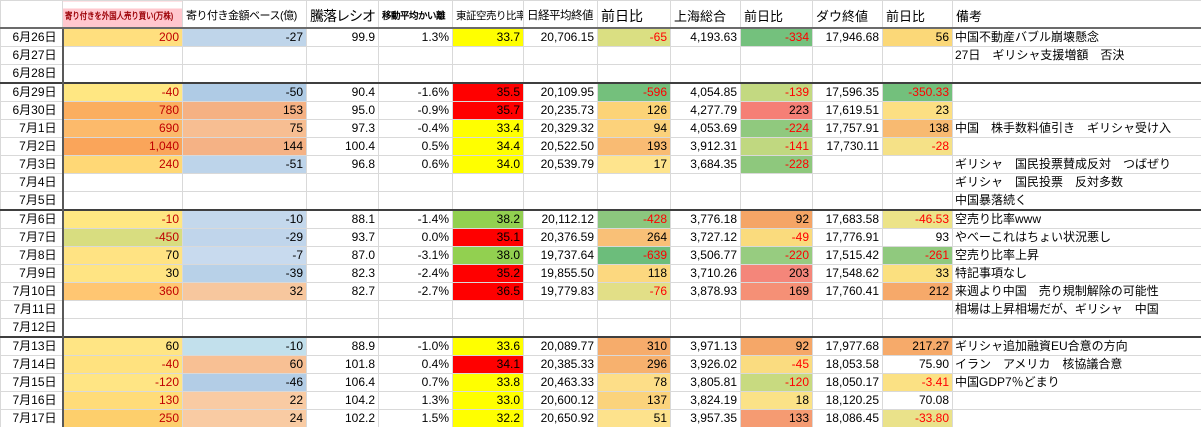 The image size is (1201, 427). Describe the element at coordinates (847, 182) in the screenshot. I see `dow-cell` at that location.